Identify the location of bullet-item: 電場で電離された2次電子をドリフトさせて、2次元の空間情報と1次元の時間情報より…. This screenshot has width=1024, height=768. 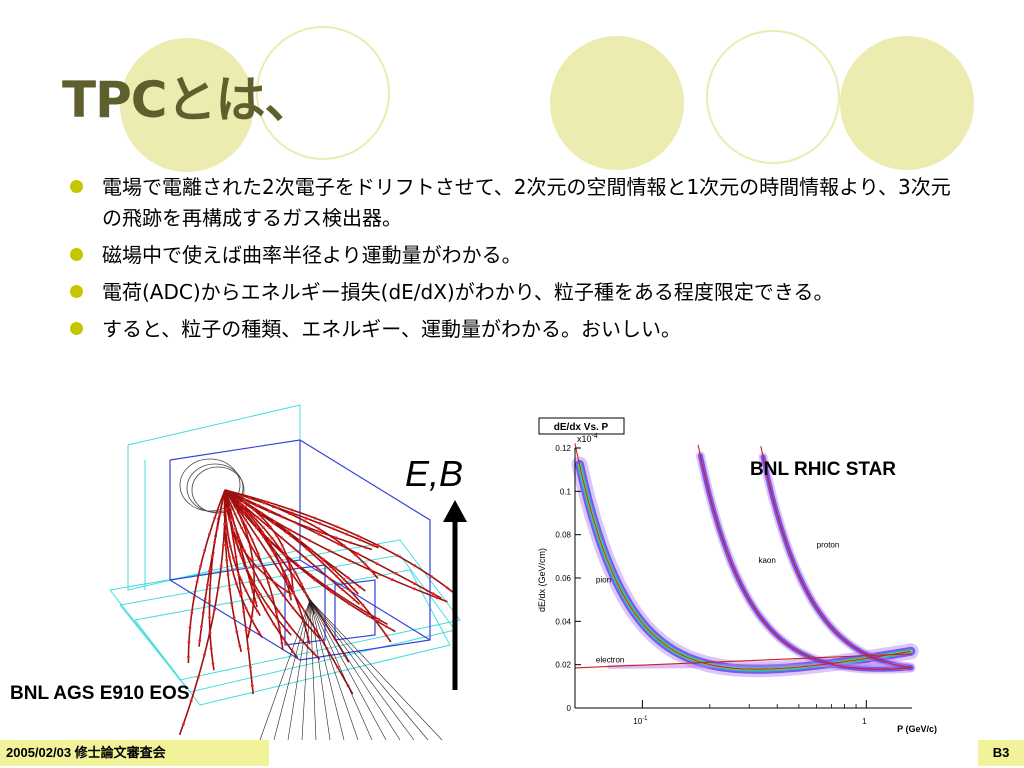
(515, 203).